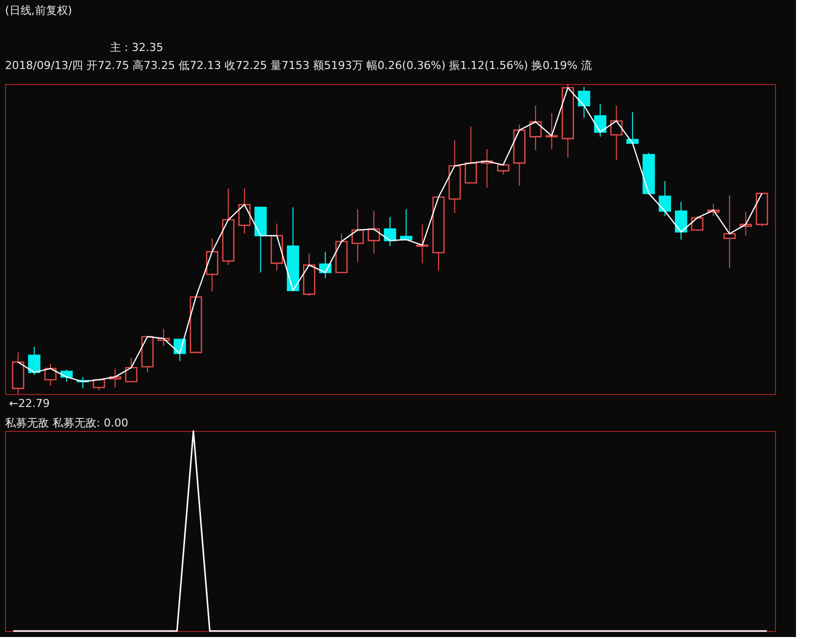  What do you see at coordinates (66, 423) in the screenshot?
I see `chart-title: 私募无敌 私募无敌: 0.00` at bounding box center [66, 423].